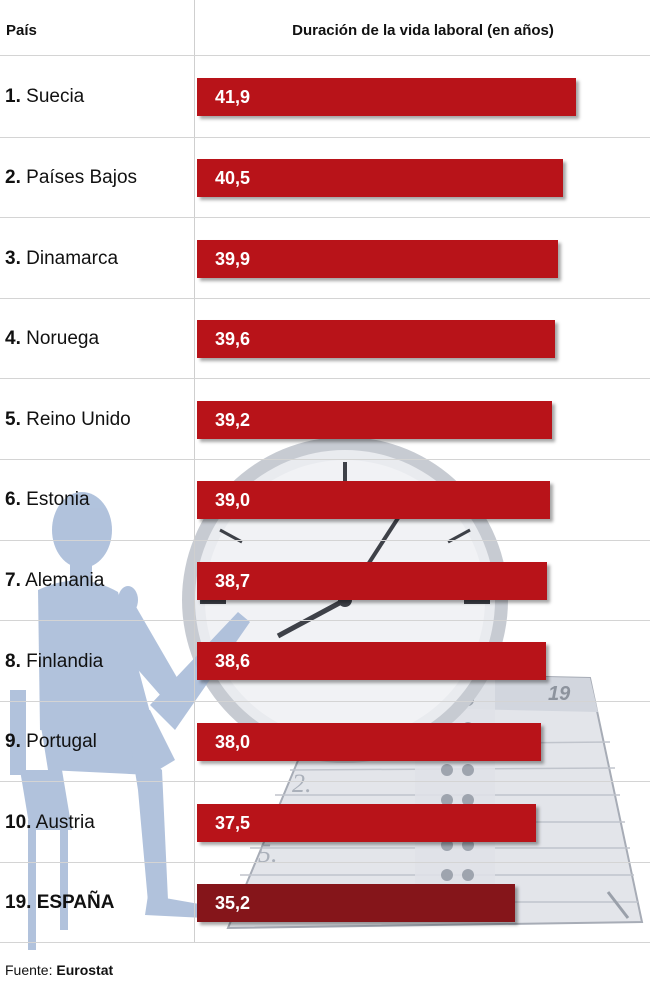  What do you see at coordinates (233, 339) in the screenshot?
I see `bar-value-label: 39,6` at bounding box center [233, 339].